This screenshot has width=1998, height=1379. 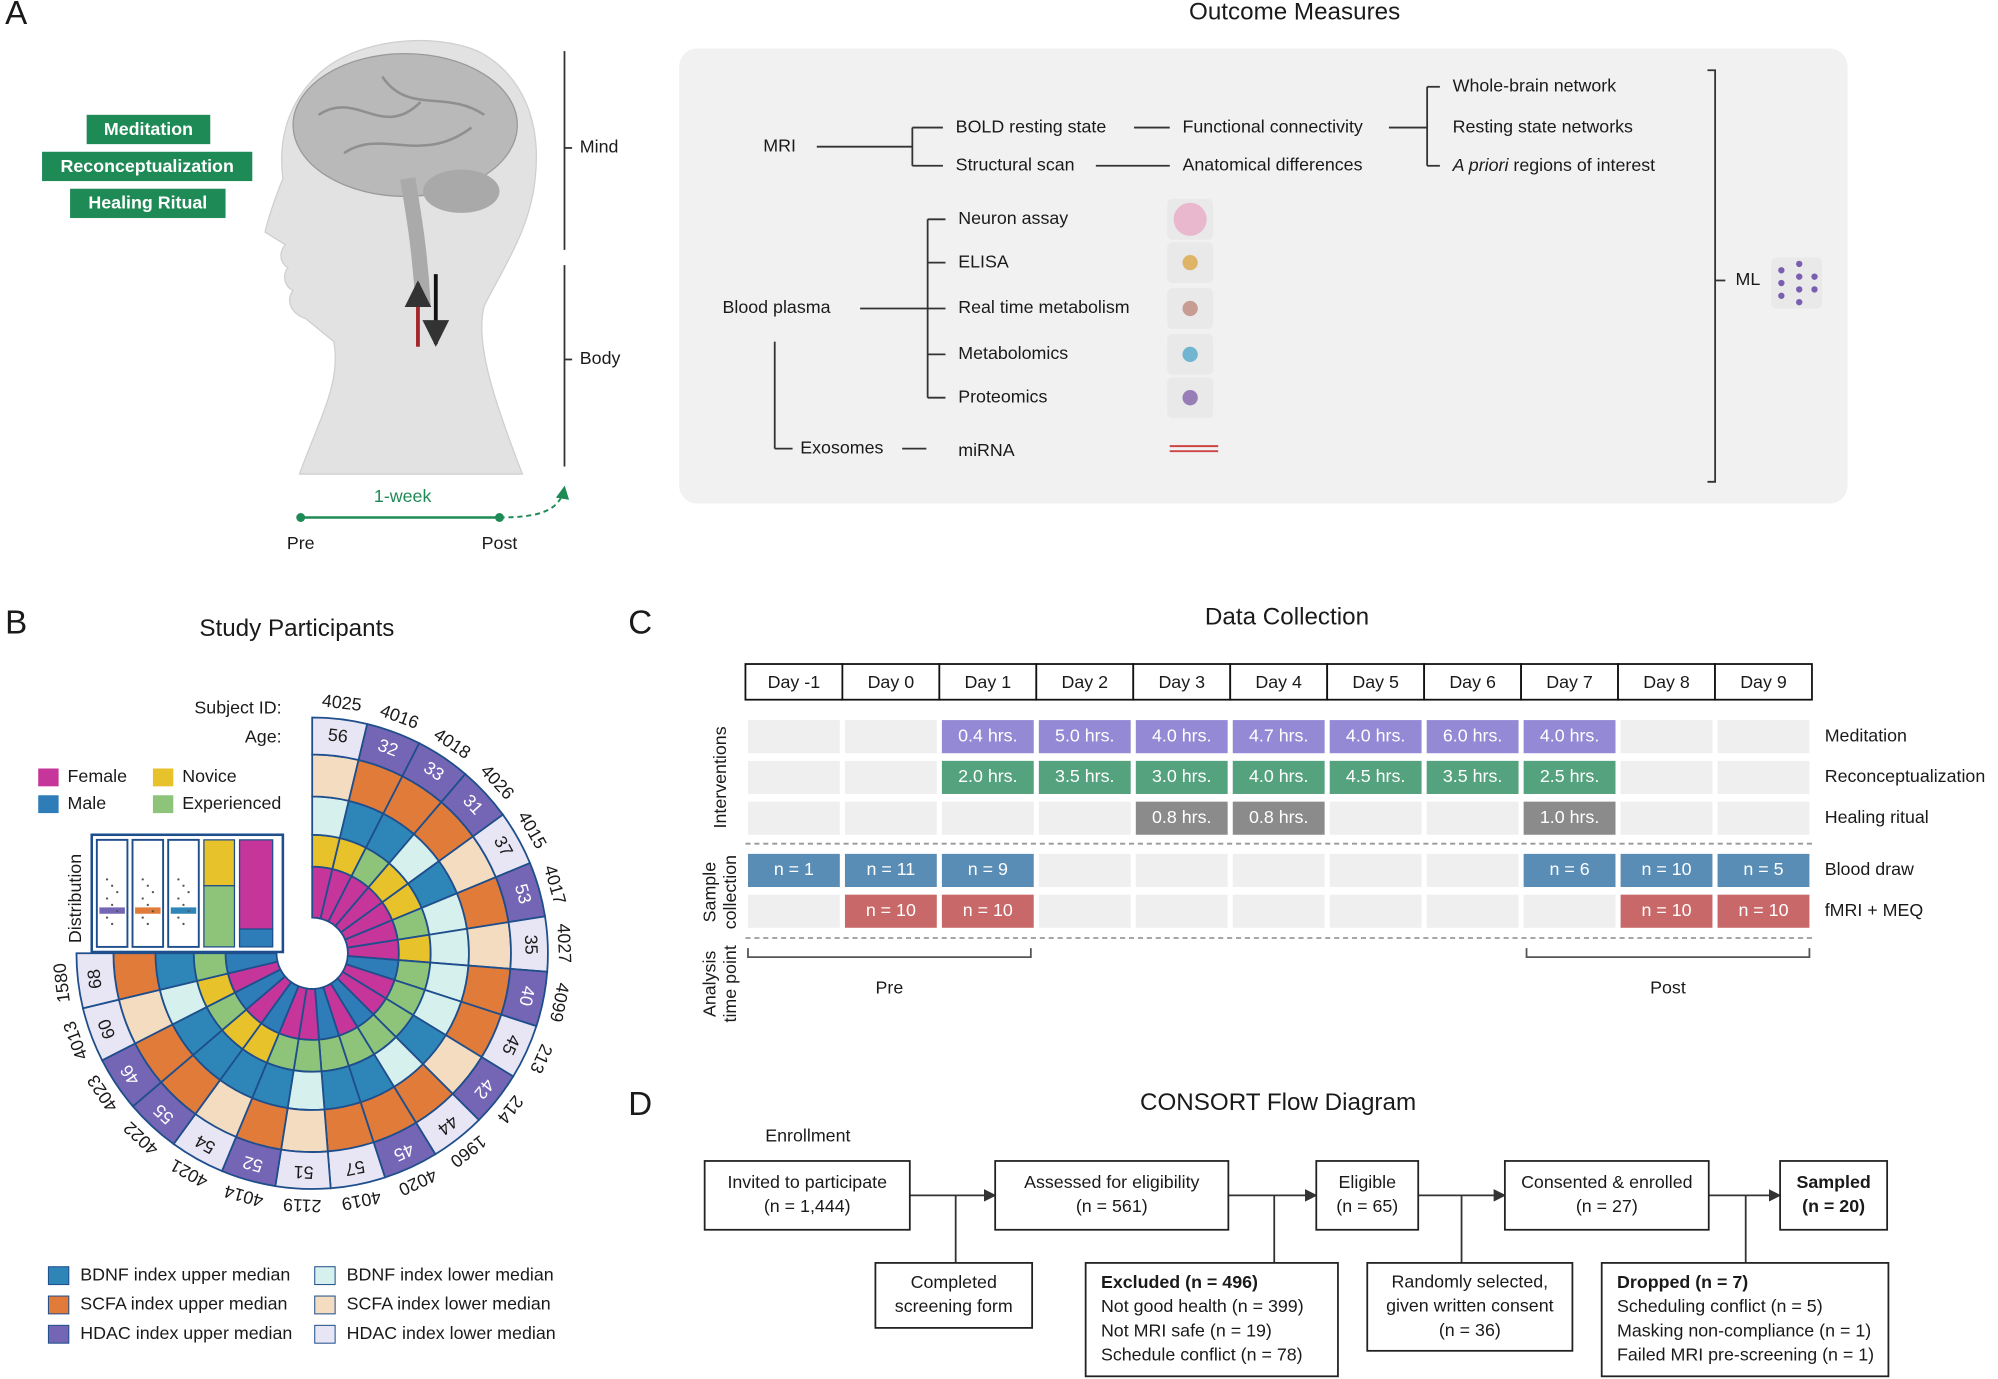 What do you see at coordinates (1084, 682) in the screenshot?
I see `day-label: Day 2` at bounding box center [1084, 682].